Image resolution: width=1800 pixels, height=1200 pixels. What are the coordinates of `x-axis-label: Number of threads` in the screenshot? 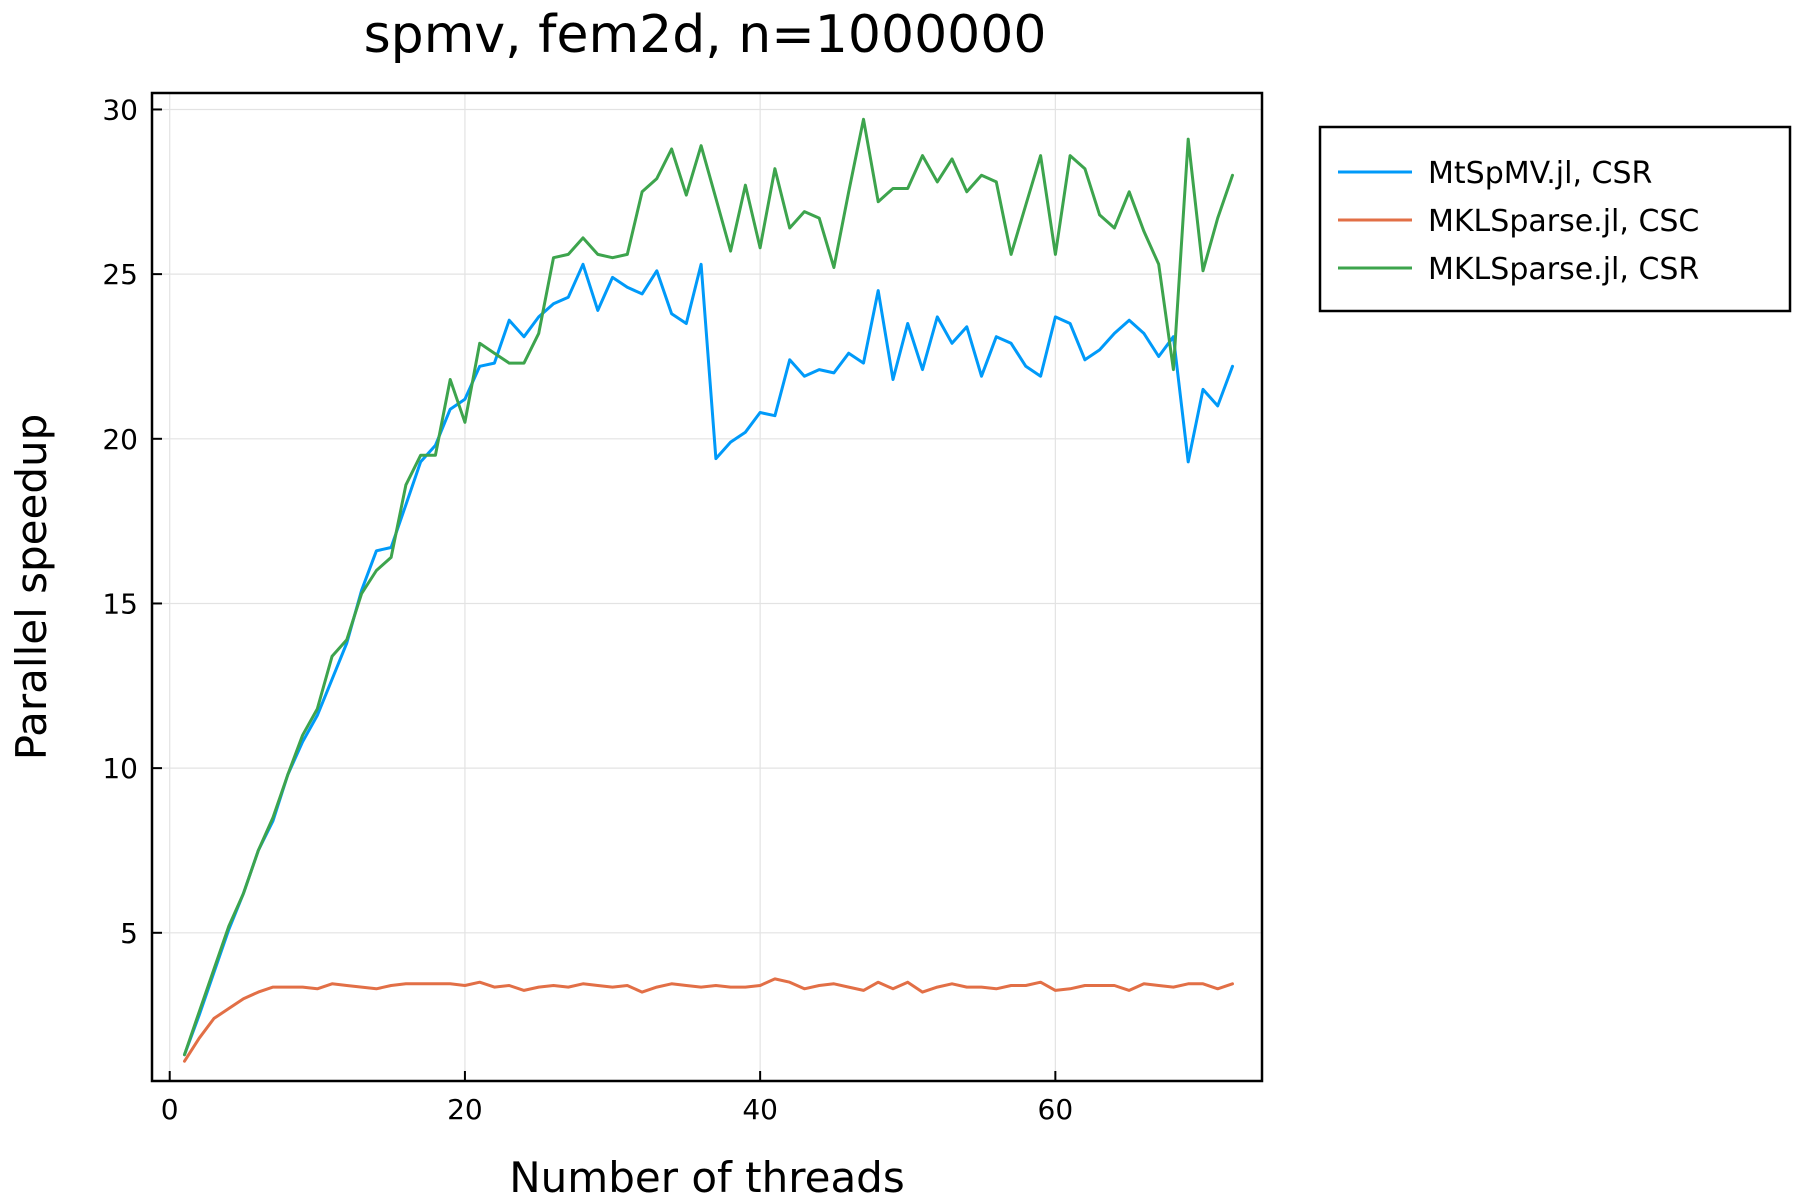 It's located at (706, 1176).